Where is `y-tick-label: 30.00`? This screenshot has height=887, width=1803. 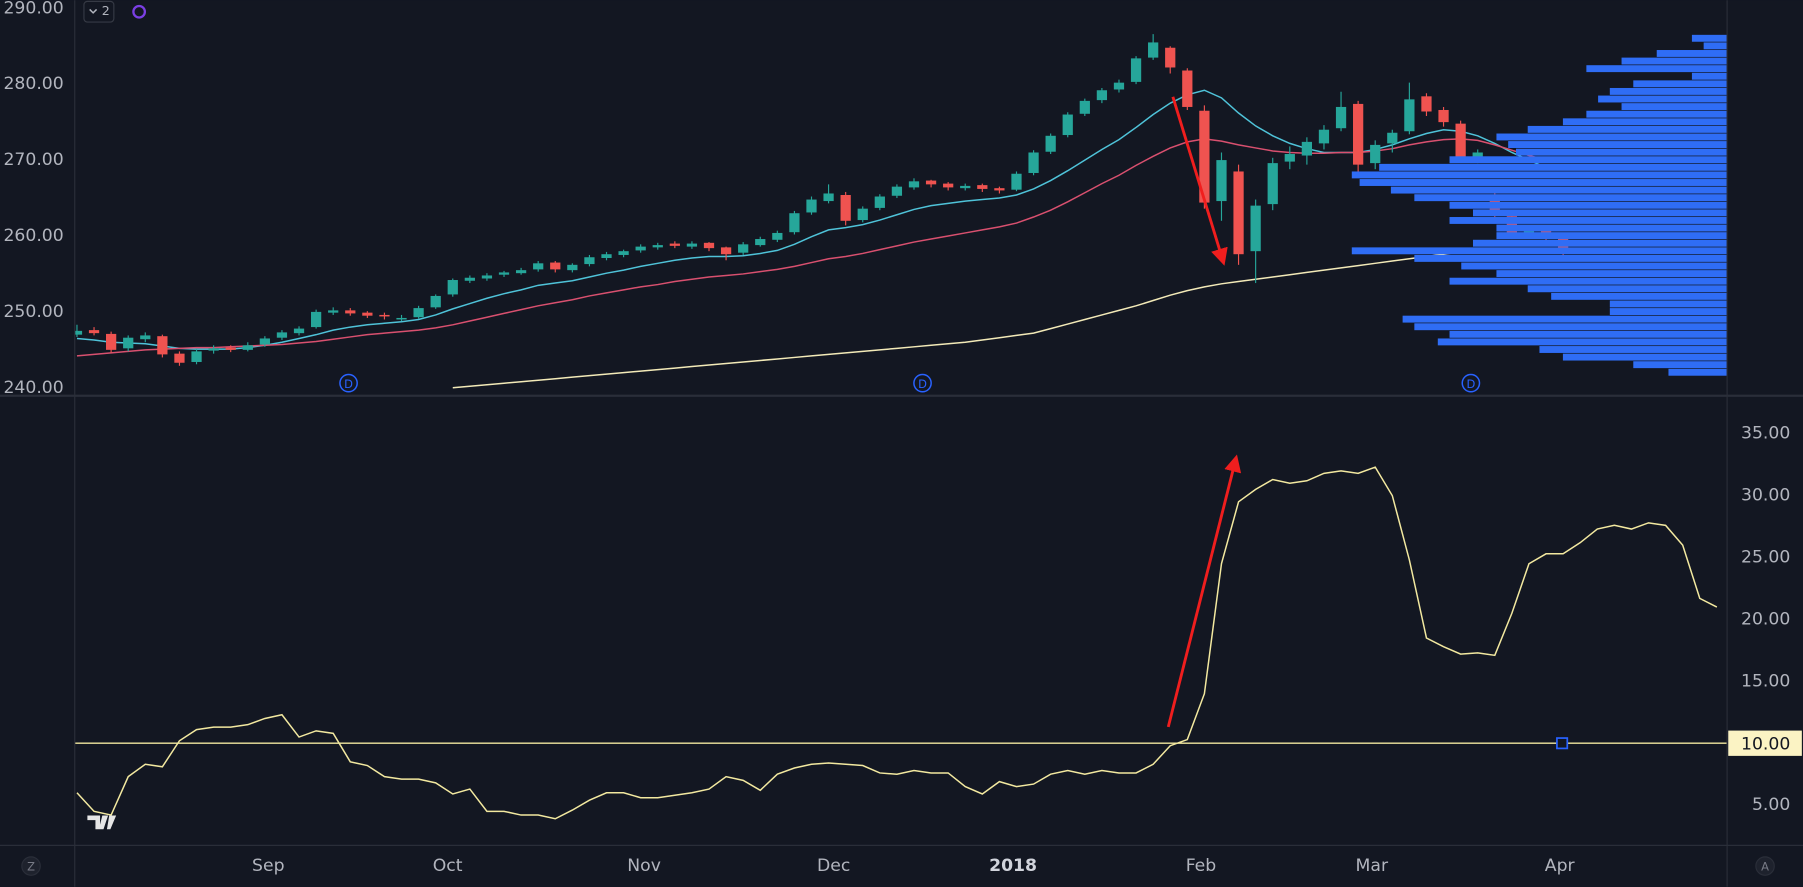
y-tick-label: 30.00 is located at coordinates (1765, 496).